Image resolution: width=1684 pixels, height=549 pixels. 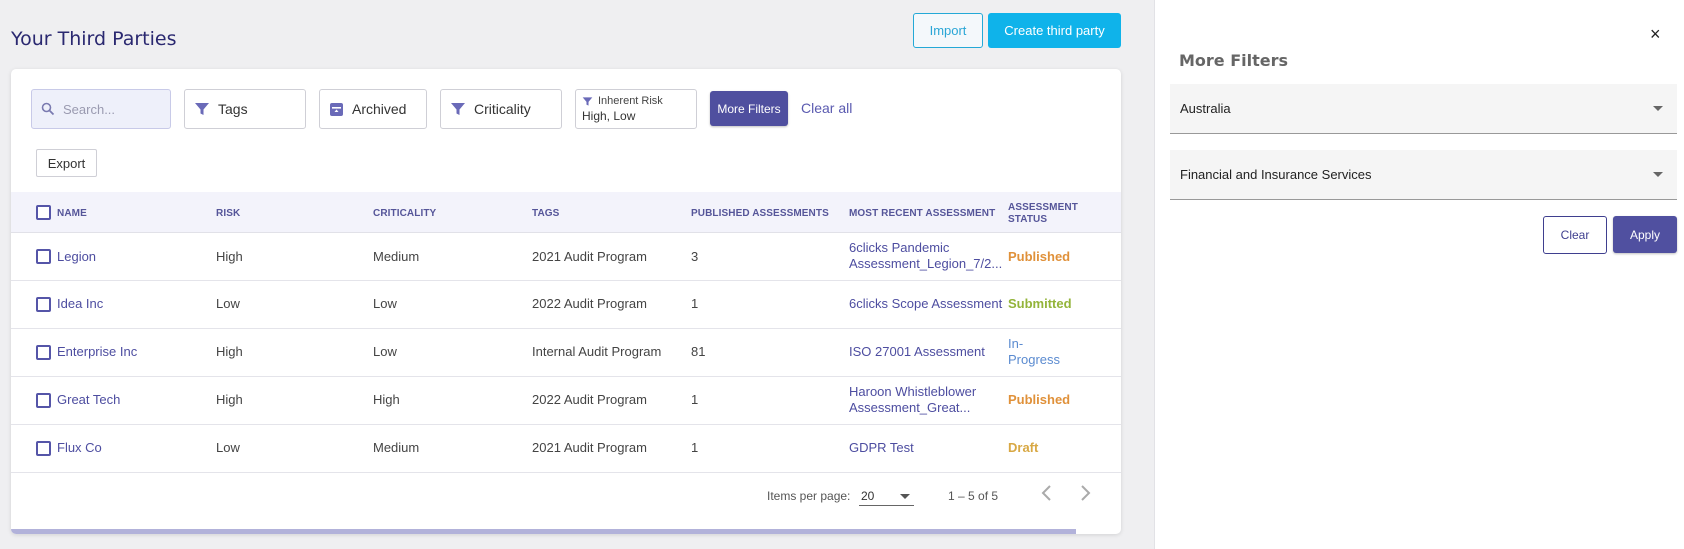 I want to click on criticality-filter-label: Criticality, so click(x=502, y=109).